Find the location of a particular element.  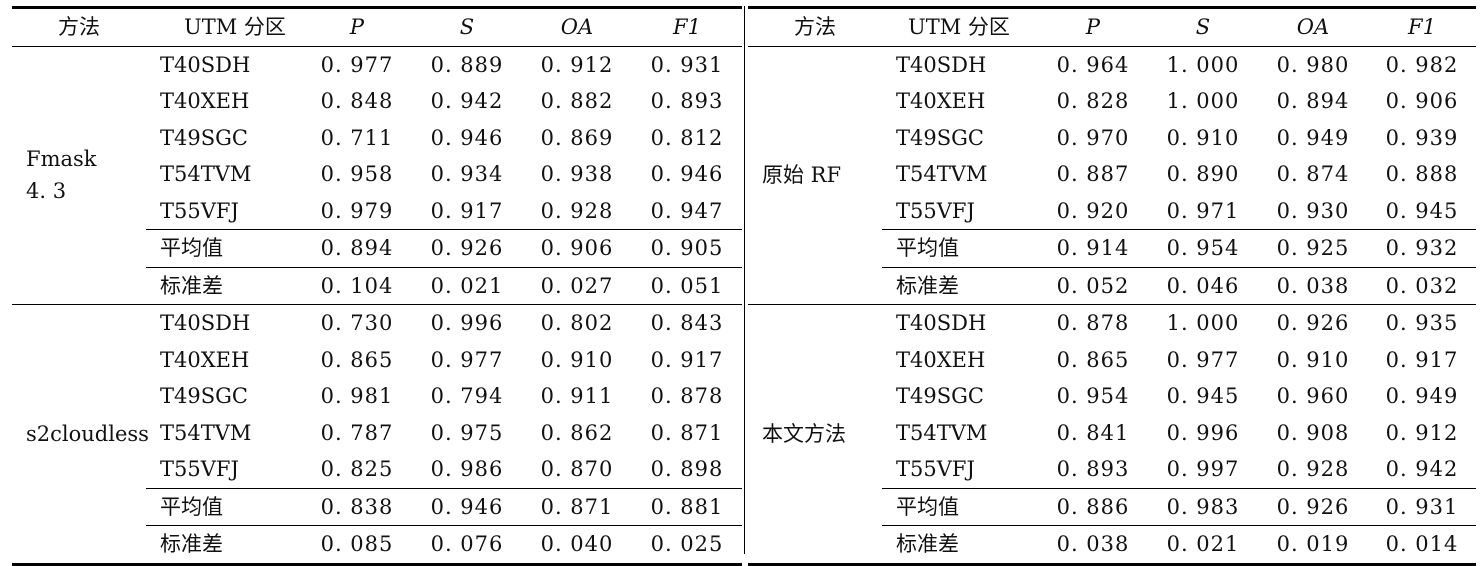

oa-cell: 0. 908 is located at coordinates (1313, 432).